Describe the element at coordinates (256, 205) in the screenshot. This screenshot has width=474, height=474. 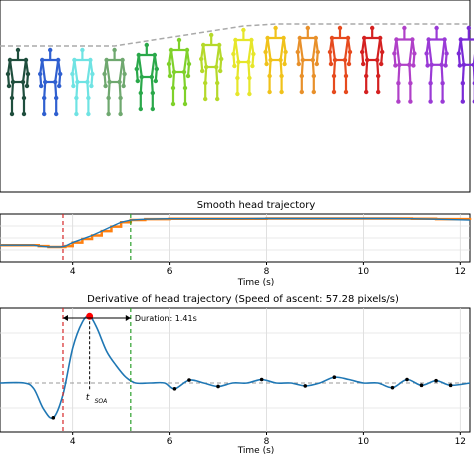
I see `smooth-title: Smooth head trajectory` at that location.